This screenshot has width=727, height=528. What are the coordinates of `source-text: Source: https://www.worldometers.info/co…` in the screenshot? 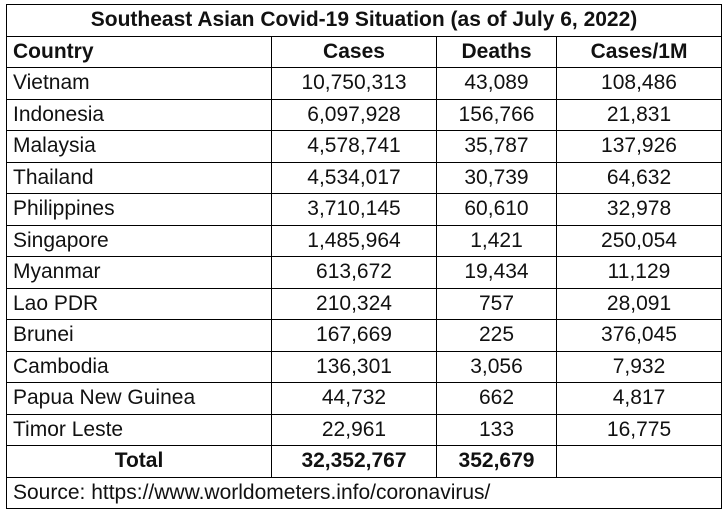 It's located at (364, 492).